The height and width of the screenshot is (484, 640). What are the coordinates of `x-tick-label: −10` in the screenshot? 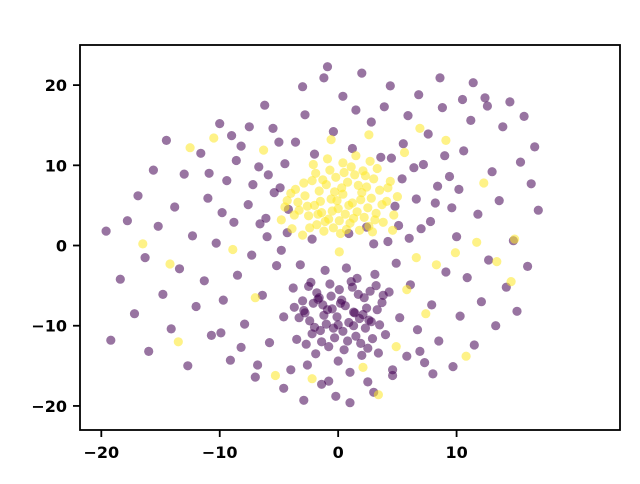 It's located at (220, 452).